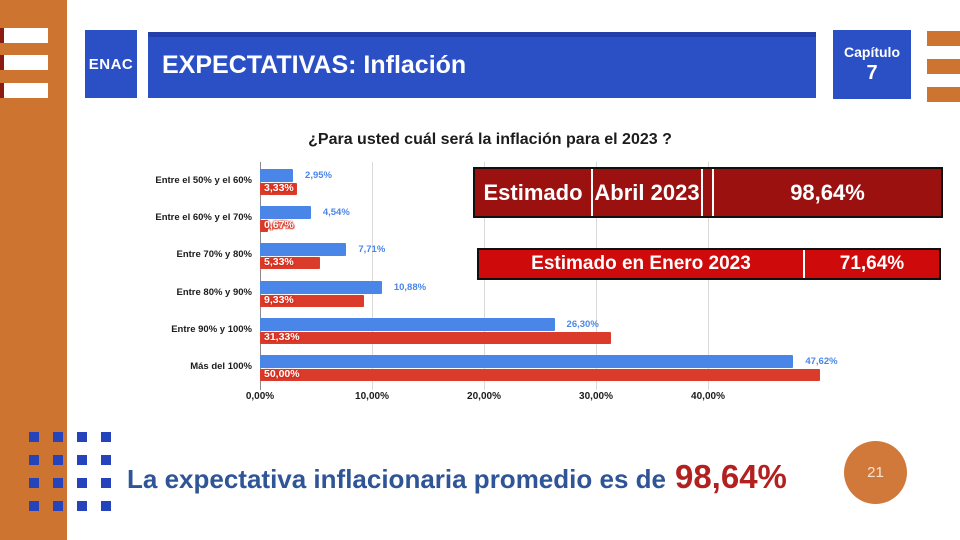 This screenshot has width=960, height=540. What do you see at coordinates (260, 396) in the screenshot?
I see `chart-tick-label: 0,00%` at bounding box center [260, 396].